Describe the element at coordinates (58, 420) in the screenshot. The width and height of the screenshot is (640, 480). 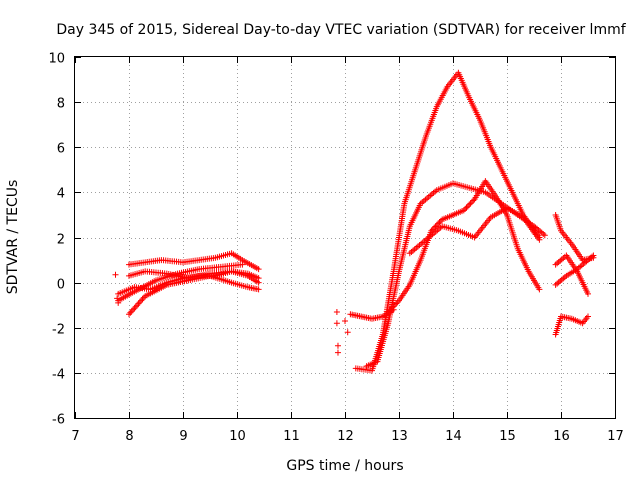
I see `y-tick-label: -6` at that location.